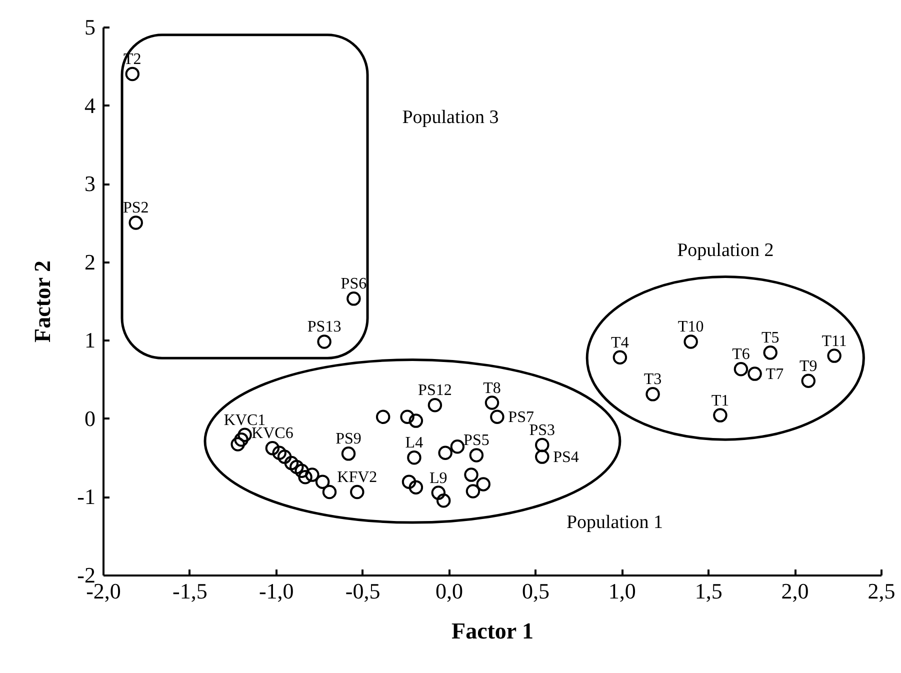  I want to click on annotation: T3, so click(653, 379).